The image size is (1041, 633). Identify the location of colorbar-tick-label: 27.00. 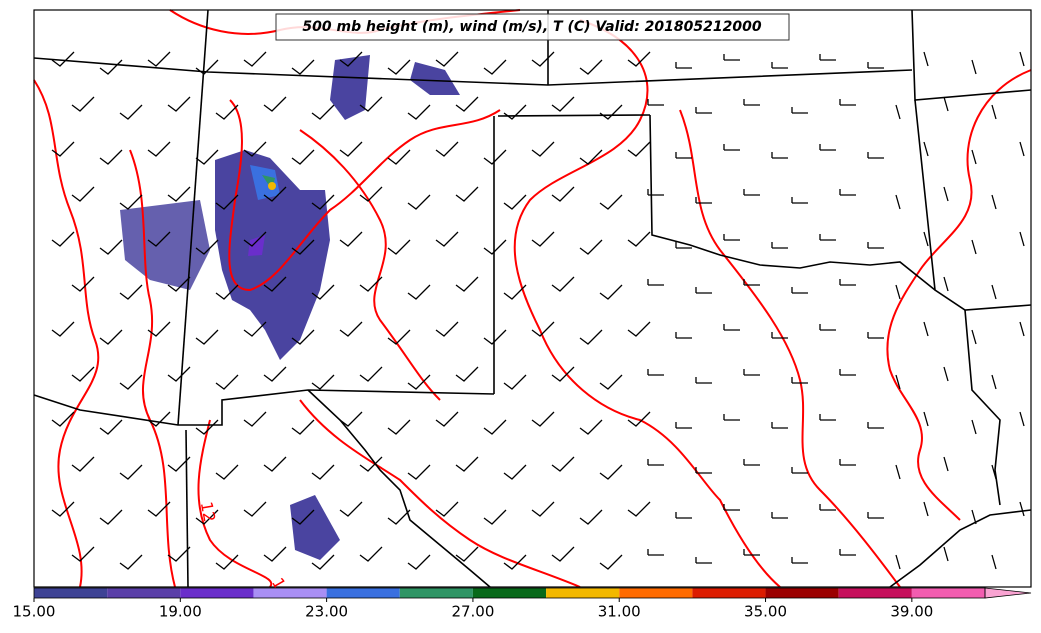
(472, 612).